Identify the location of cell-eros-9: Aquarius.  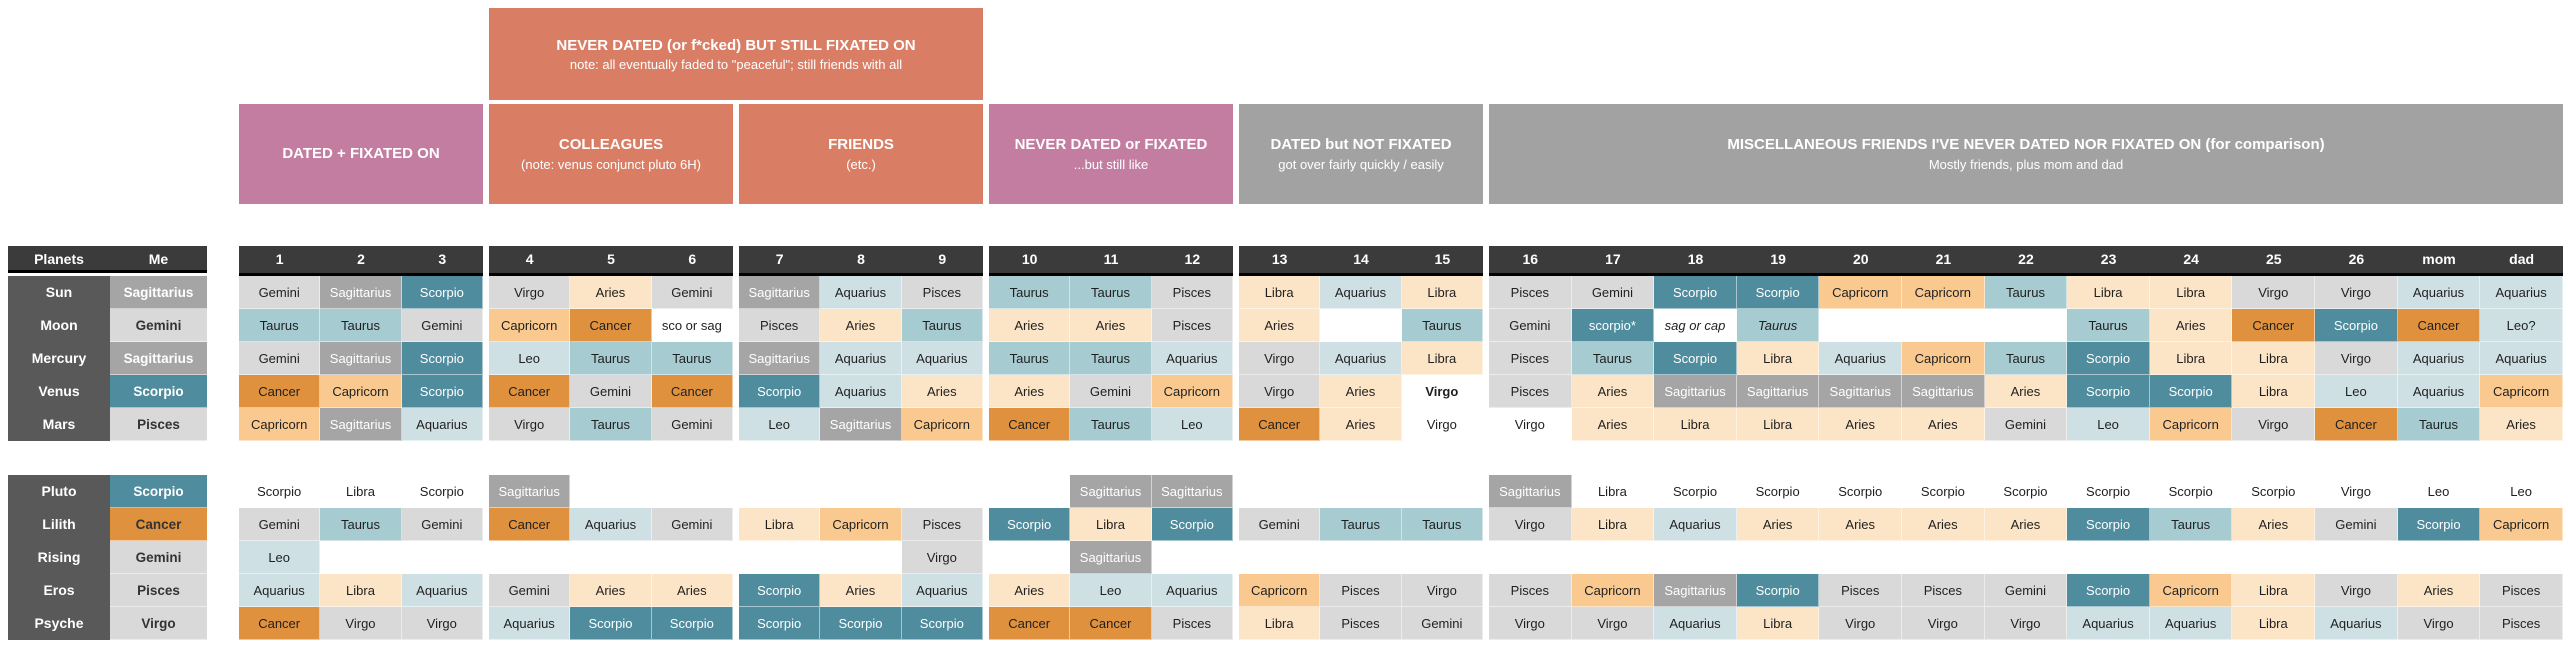
(942, 590).